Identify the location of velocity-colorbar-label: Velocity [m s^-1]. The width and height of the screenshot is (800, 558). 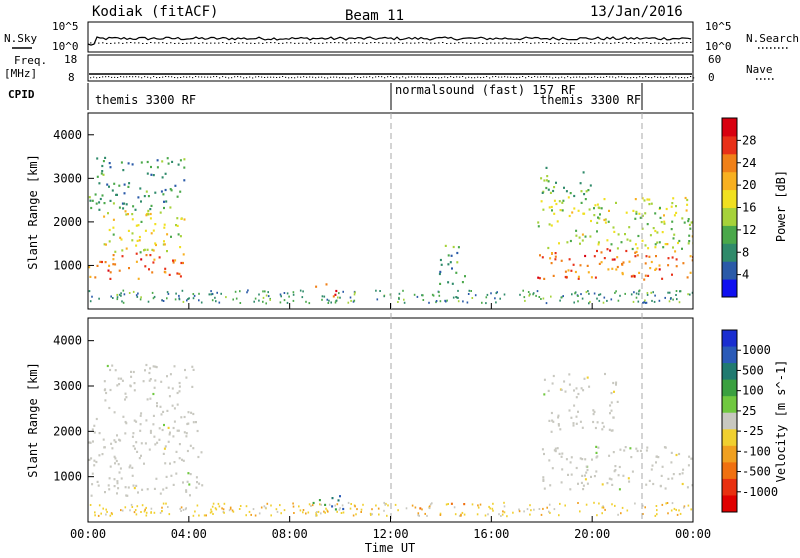
(781, 421).